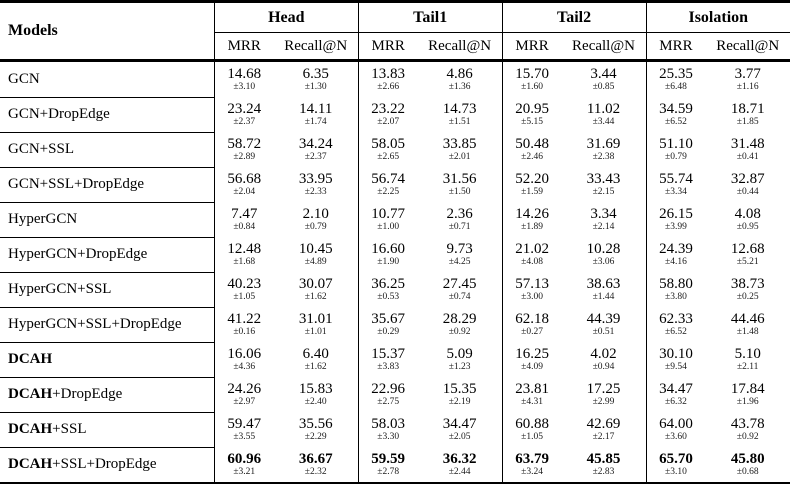 The height and width of the screenshot is (484, 790). Describe the element at coordinates (244, 437) in the screenshot. I see `metric-std: ±3.55` at that location.